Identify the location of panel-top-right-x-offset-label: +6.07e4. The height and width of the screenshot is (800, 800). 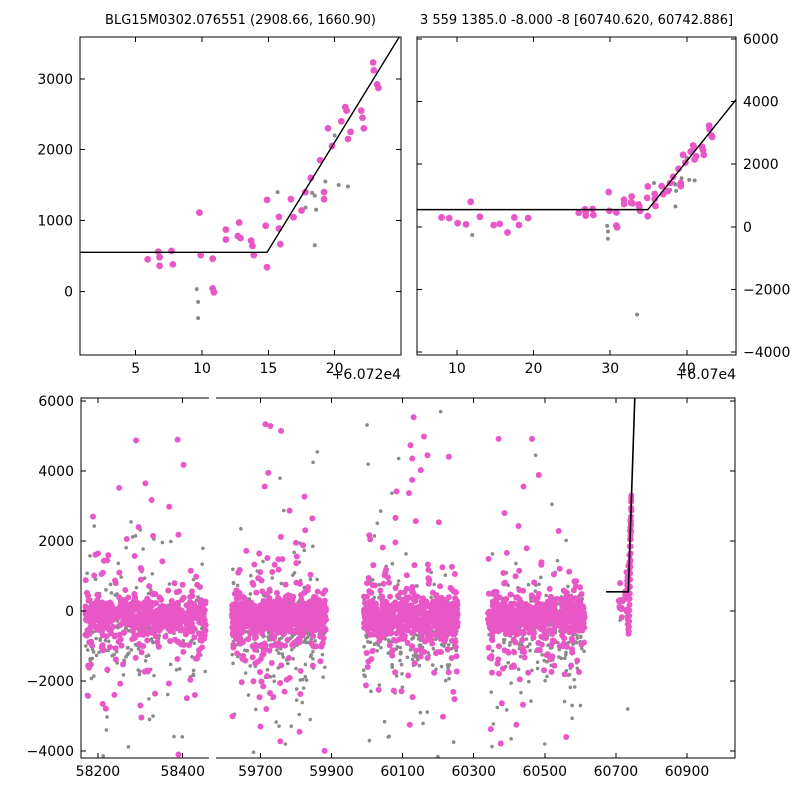
(705, 375).